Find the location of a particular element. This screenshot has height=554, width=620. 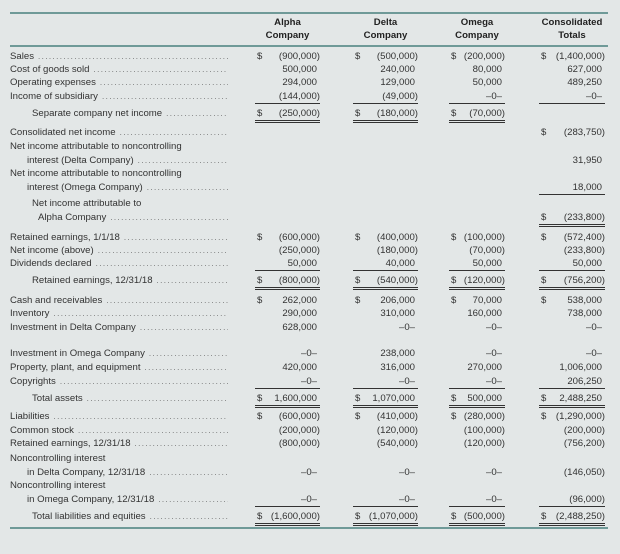

value-delta: 310,000 is located at coordinates (385, 314).